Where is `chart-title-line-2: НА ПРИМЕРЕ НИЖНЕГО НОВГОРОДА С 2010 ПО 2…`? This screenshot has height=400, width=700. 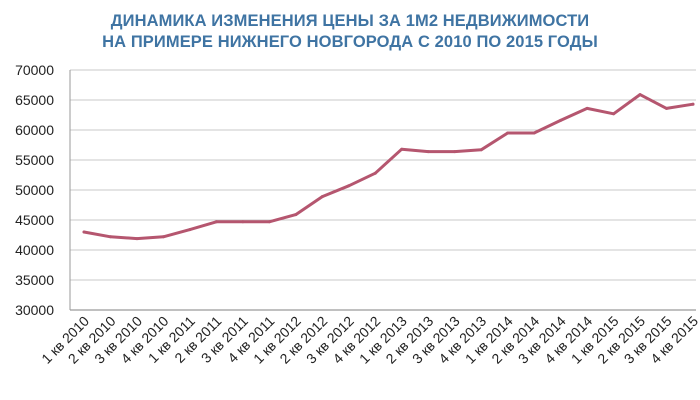 chart-title-line-2: НА ПРИМЕРЕ НИЖНЕГО НОВГОРОДА С 2010 ПО 2… is located at coordinates (350, 42).